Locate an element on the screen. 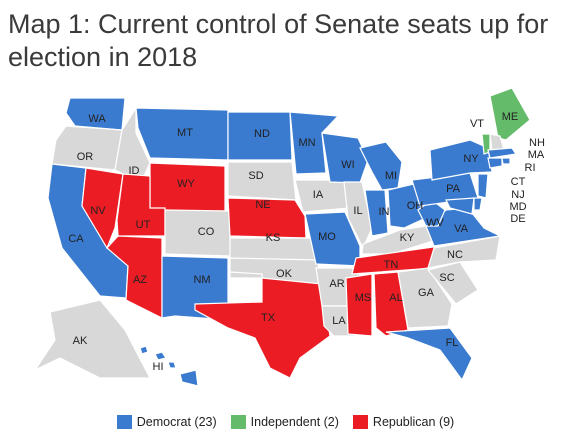 Image resolution: width=571 pixels, height=443 pixels. state-label-mi: MI is located at coordinates (391, 176).